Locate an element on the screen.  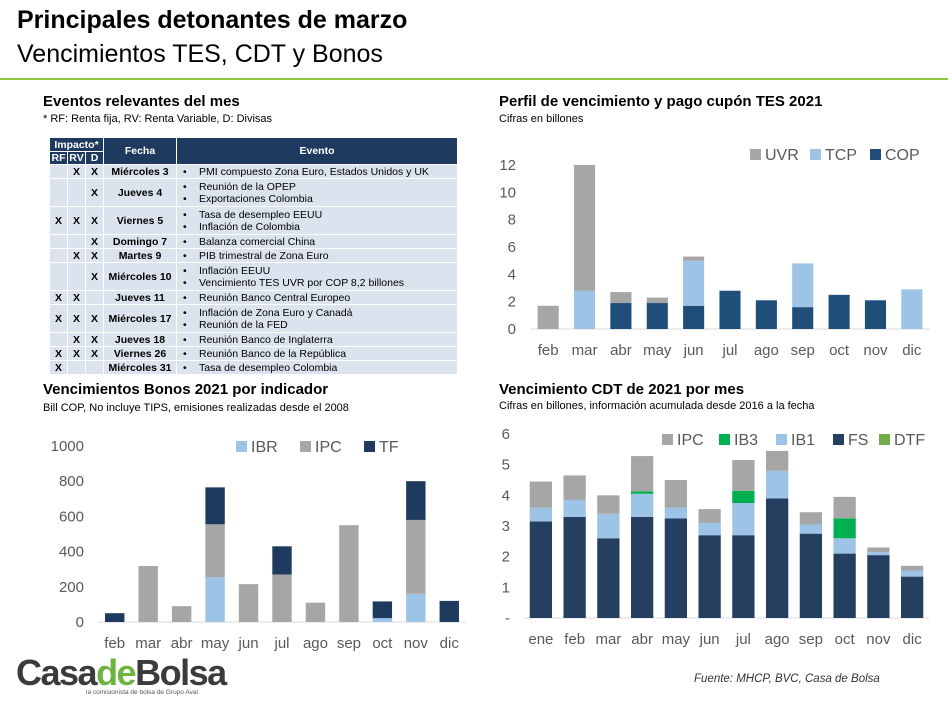
bar-ibr-nov is located at coordinates (416, 607).